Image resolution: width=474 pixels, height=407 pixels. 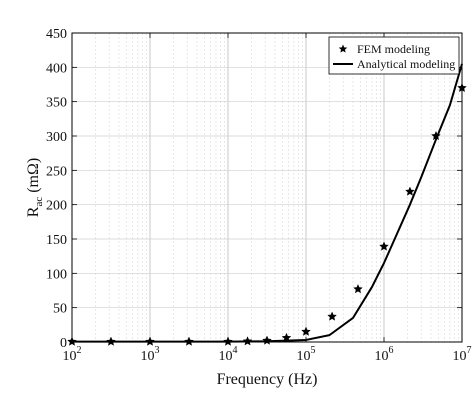 What do you see at coordinates (63, 343) in the screenshot?
I see `y-tick-label: 0` at bounding box center [63, 343].